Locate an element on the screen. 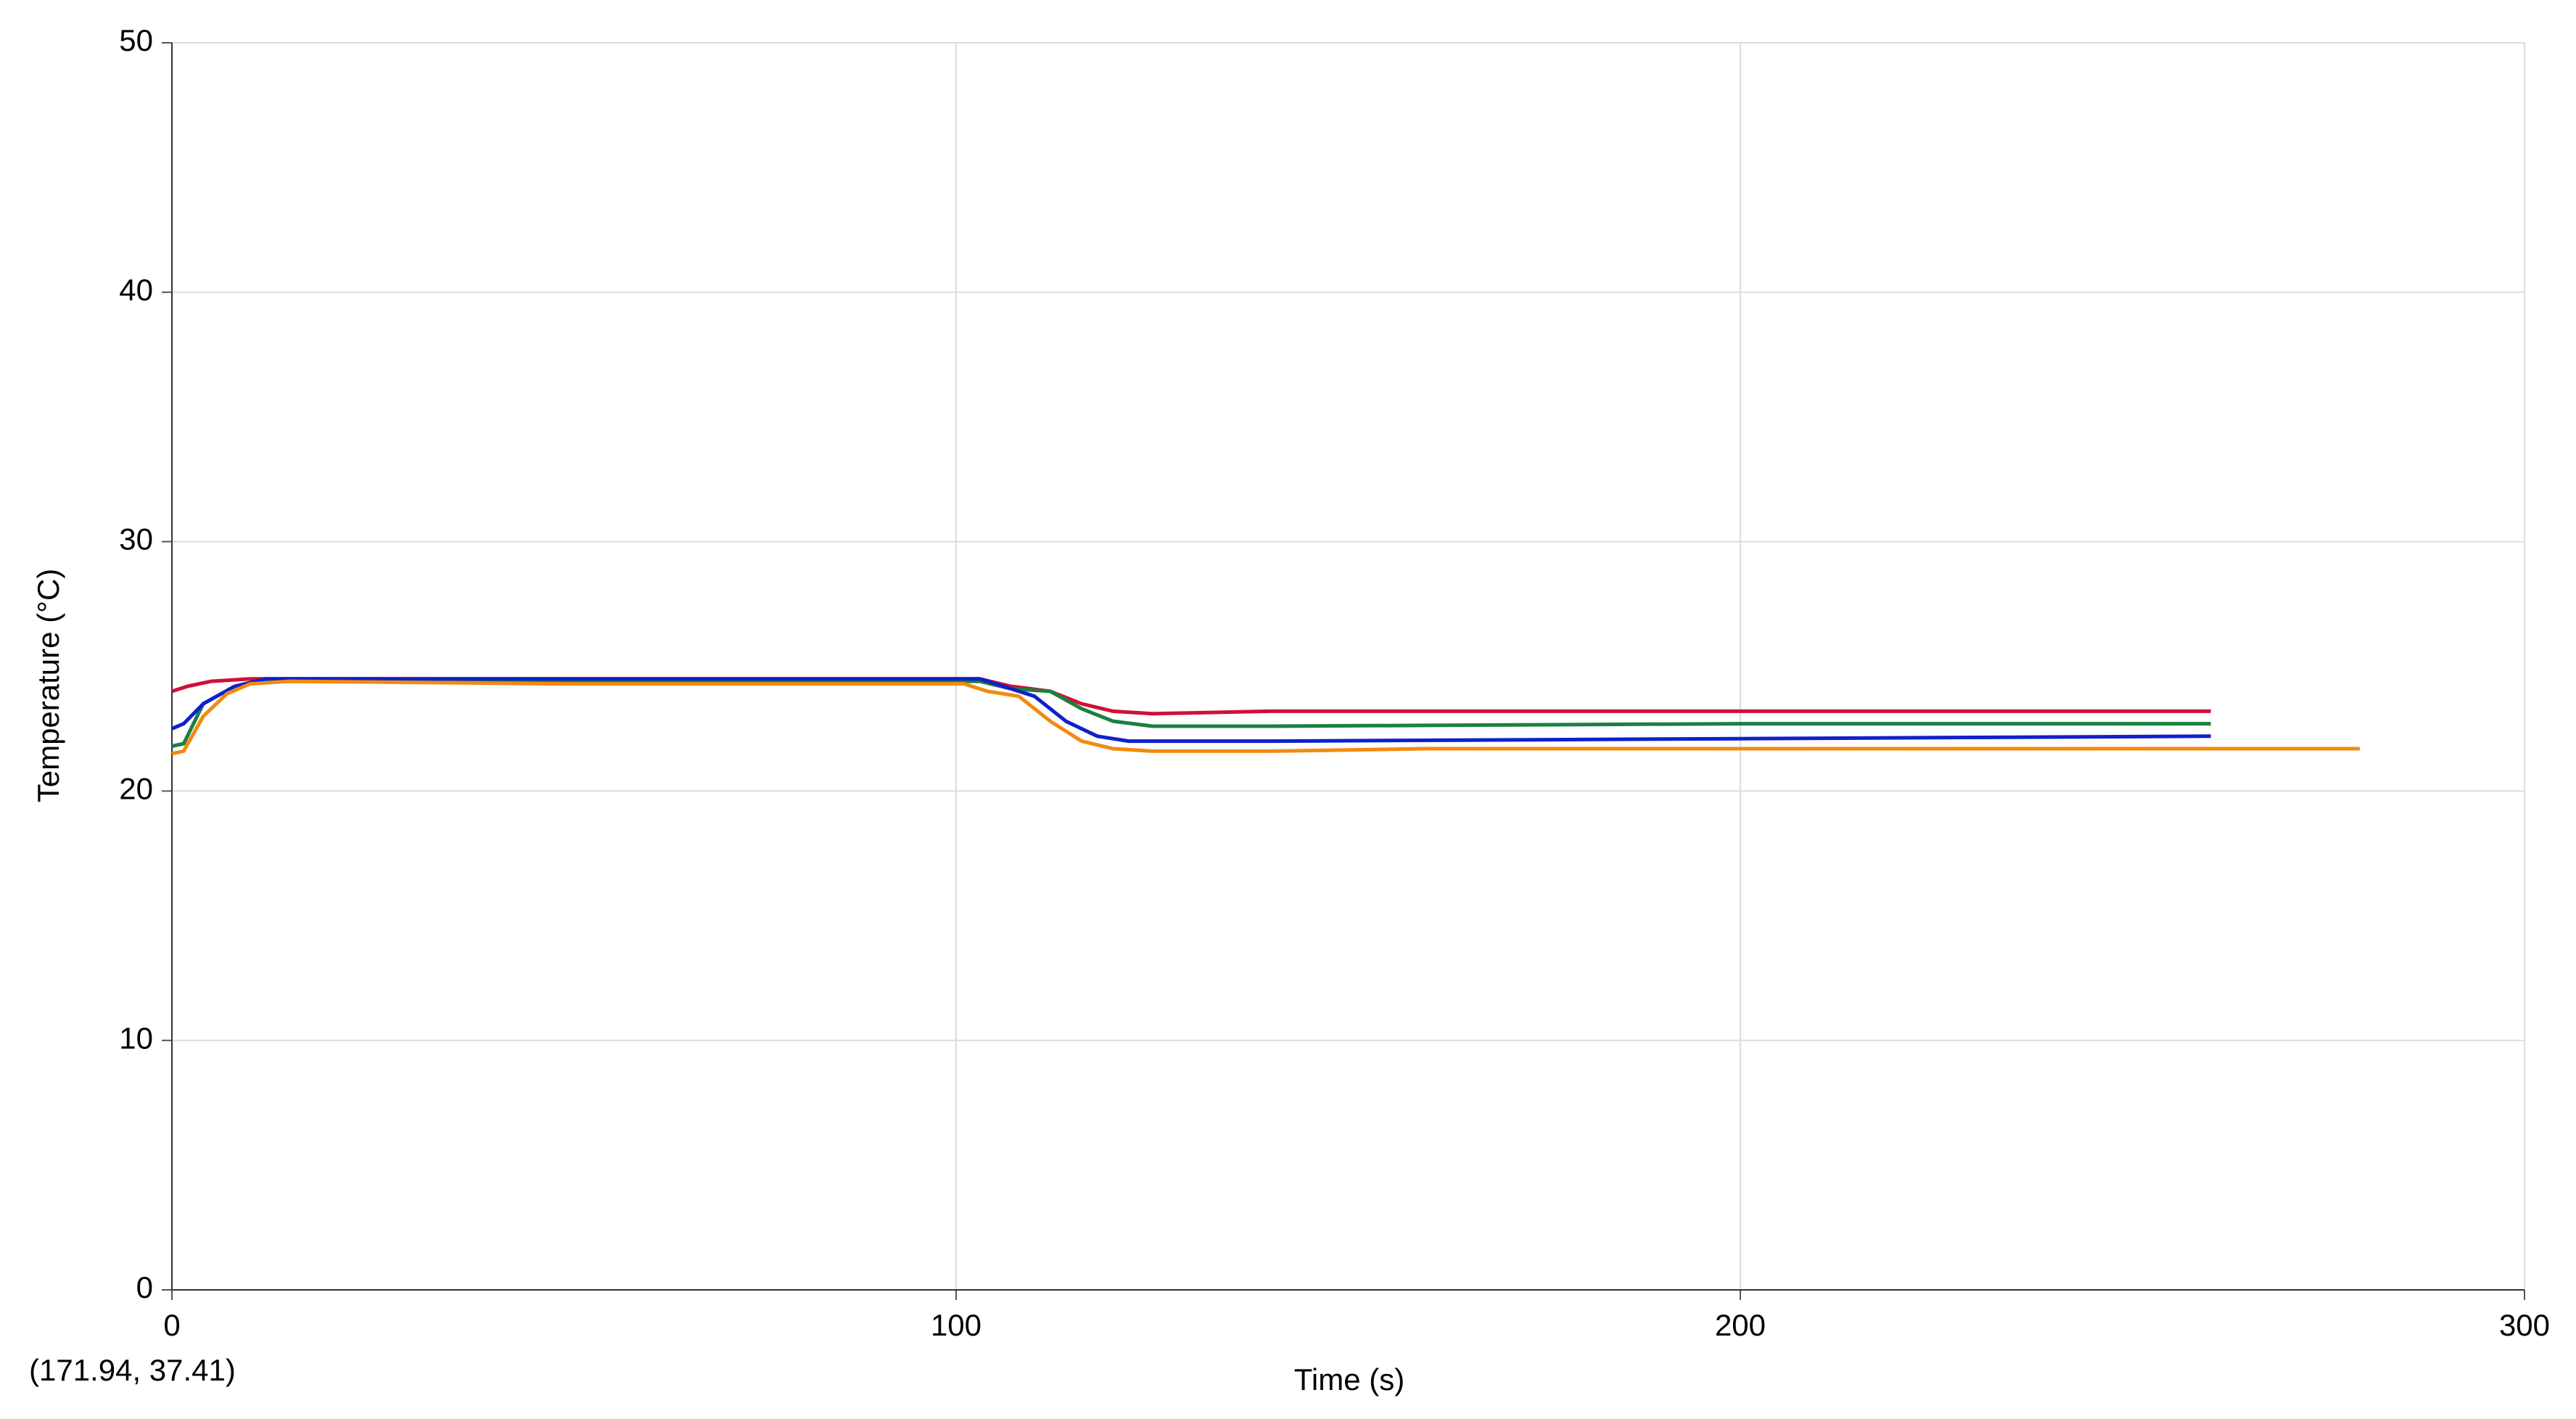 The height and width of the screenshot is (1419, 2576). x-tick-label: 0 is located at coordinates (171, 1325).